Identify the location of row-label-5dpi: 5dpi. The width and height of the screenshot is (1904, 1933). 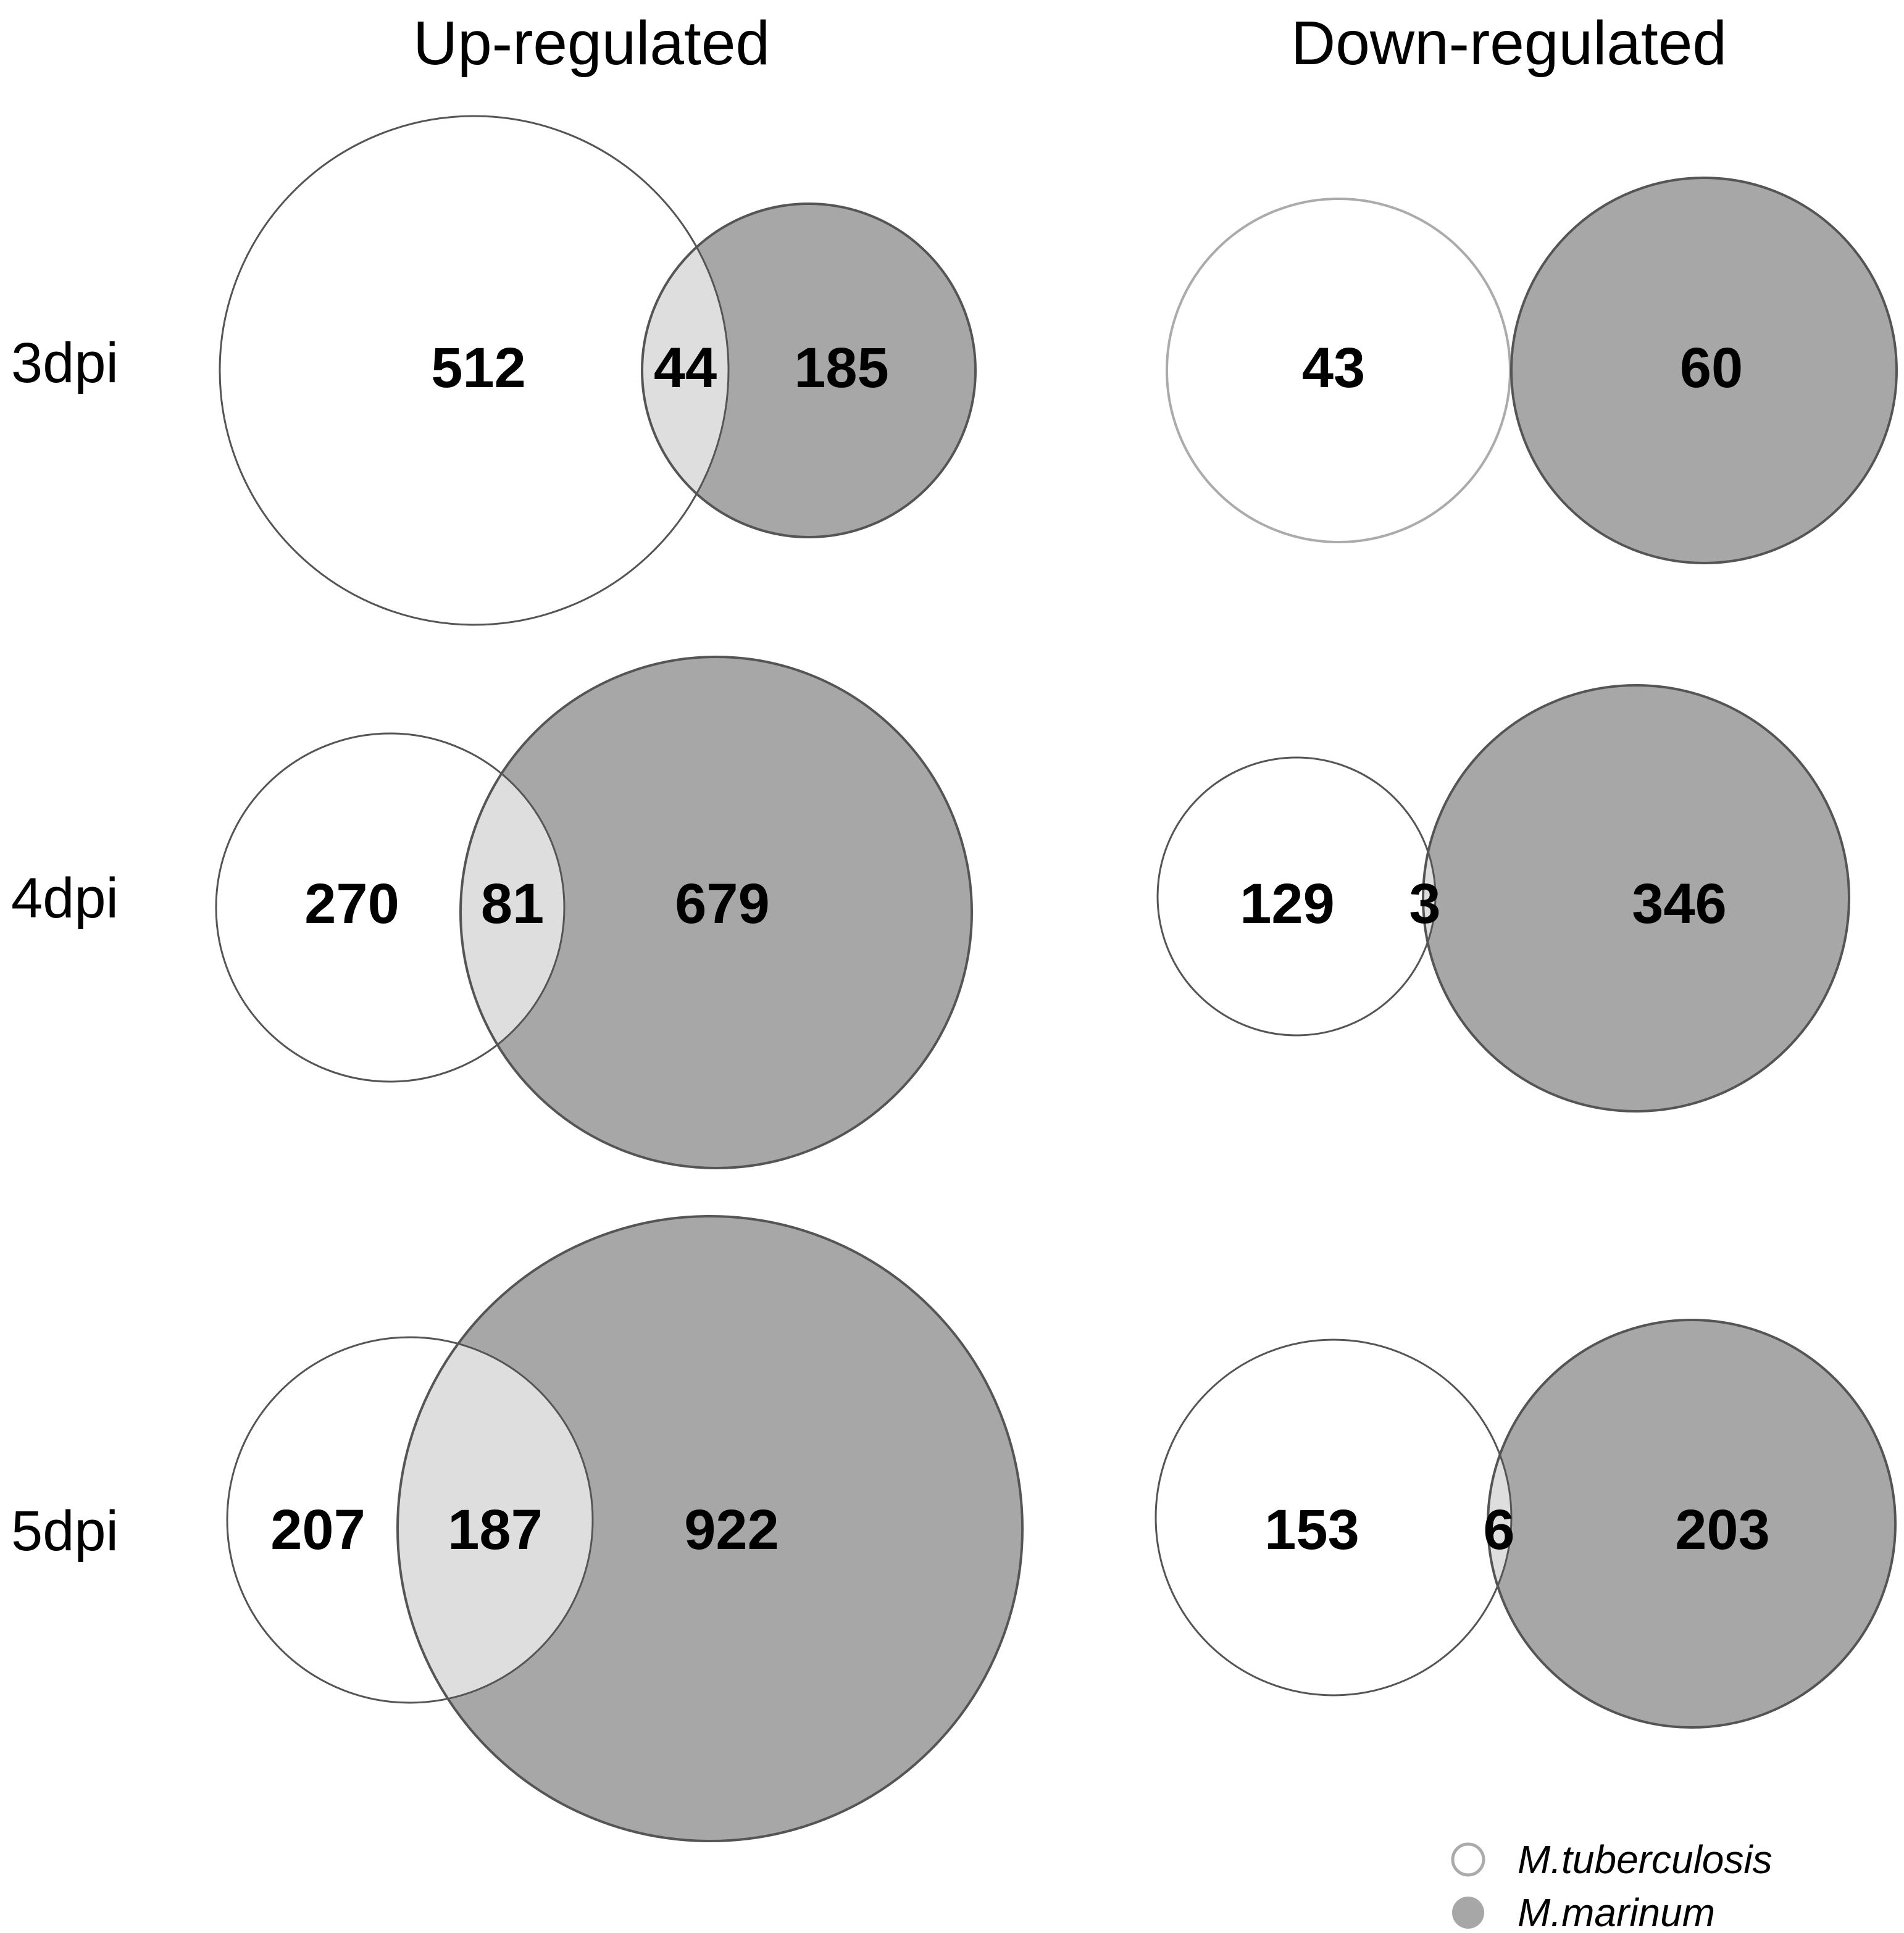
(65, 1532).